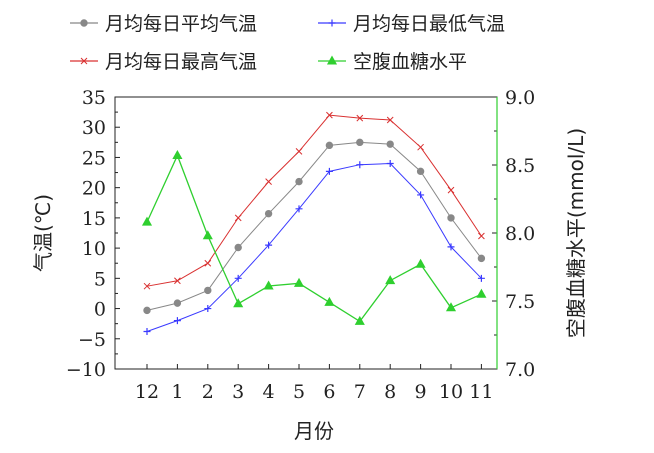 The width and height of the screenshot is (654, 453). What do you see at coordinates (421, 392) in the screenshot?
I see `x-tick-label: 9` at bounding box center [421, 392].